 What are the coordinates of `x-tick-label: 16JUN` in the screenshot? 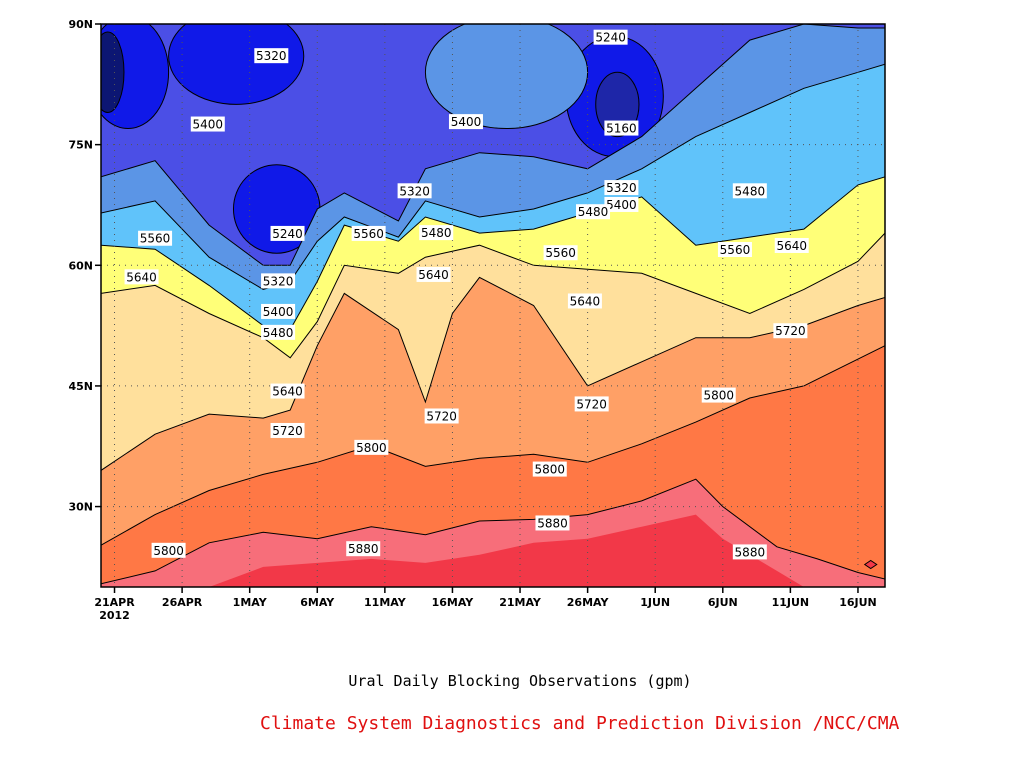 It's located at (858, 602).